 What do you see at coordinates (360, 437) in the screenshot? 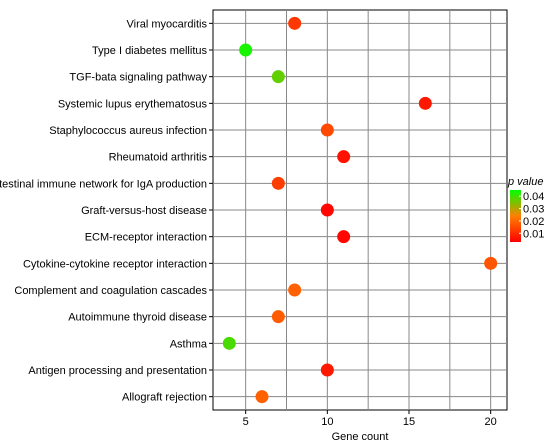
I see `x-axis-title: Gene count` at bounding box center [360, 437].